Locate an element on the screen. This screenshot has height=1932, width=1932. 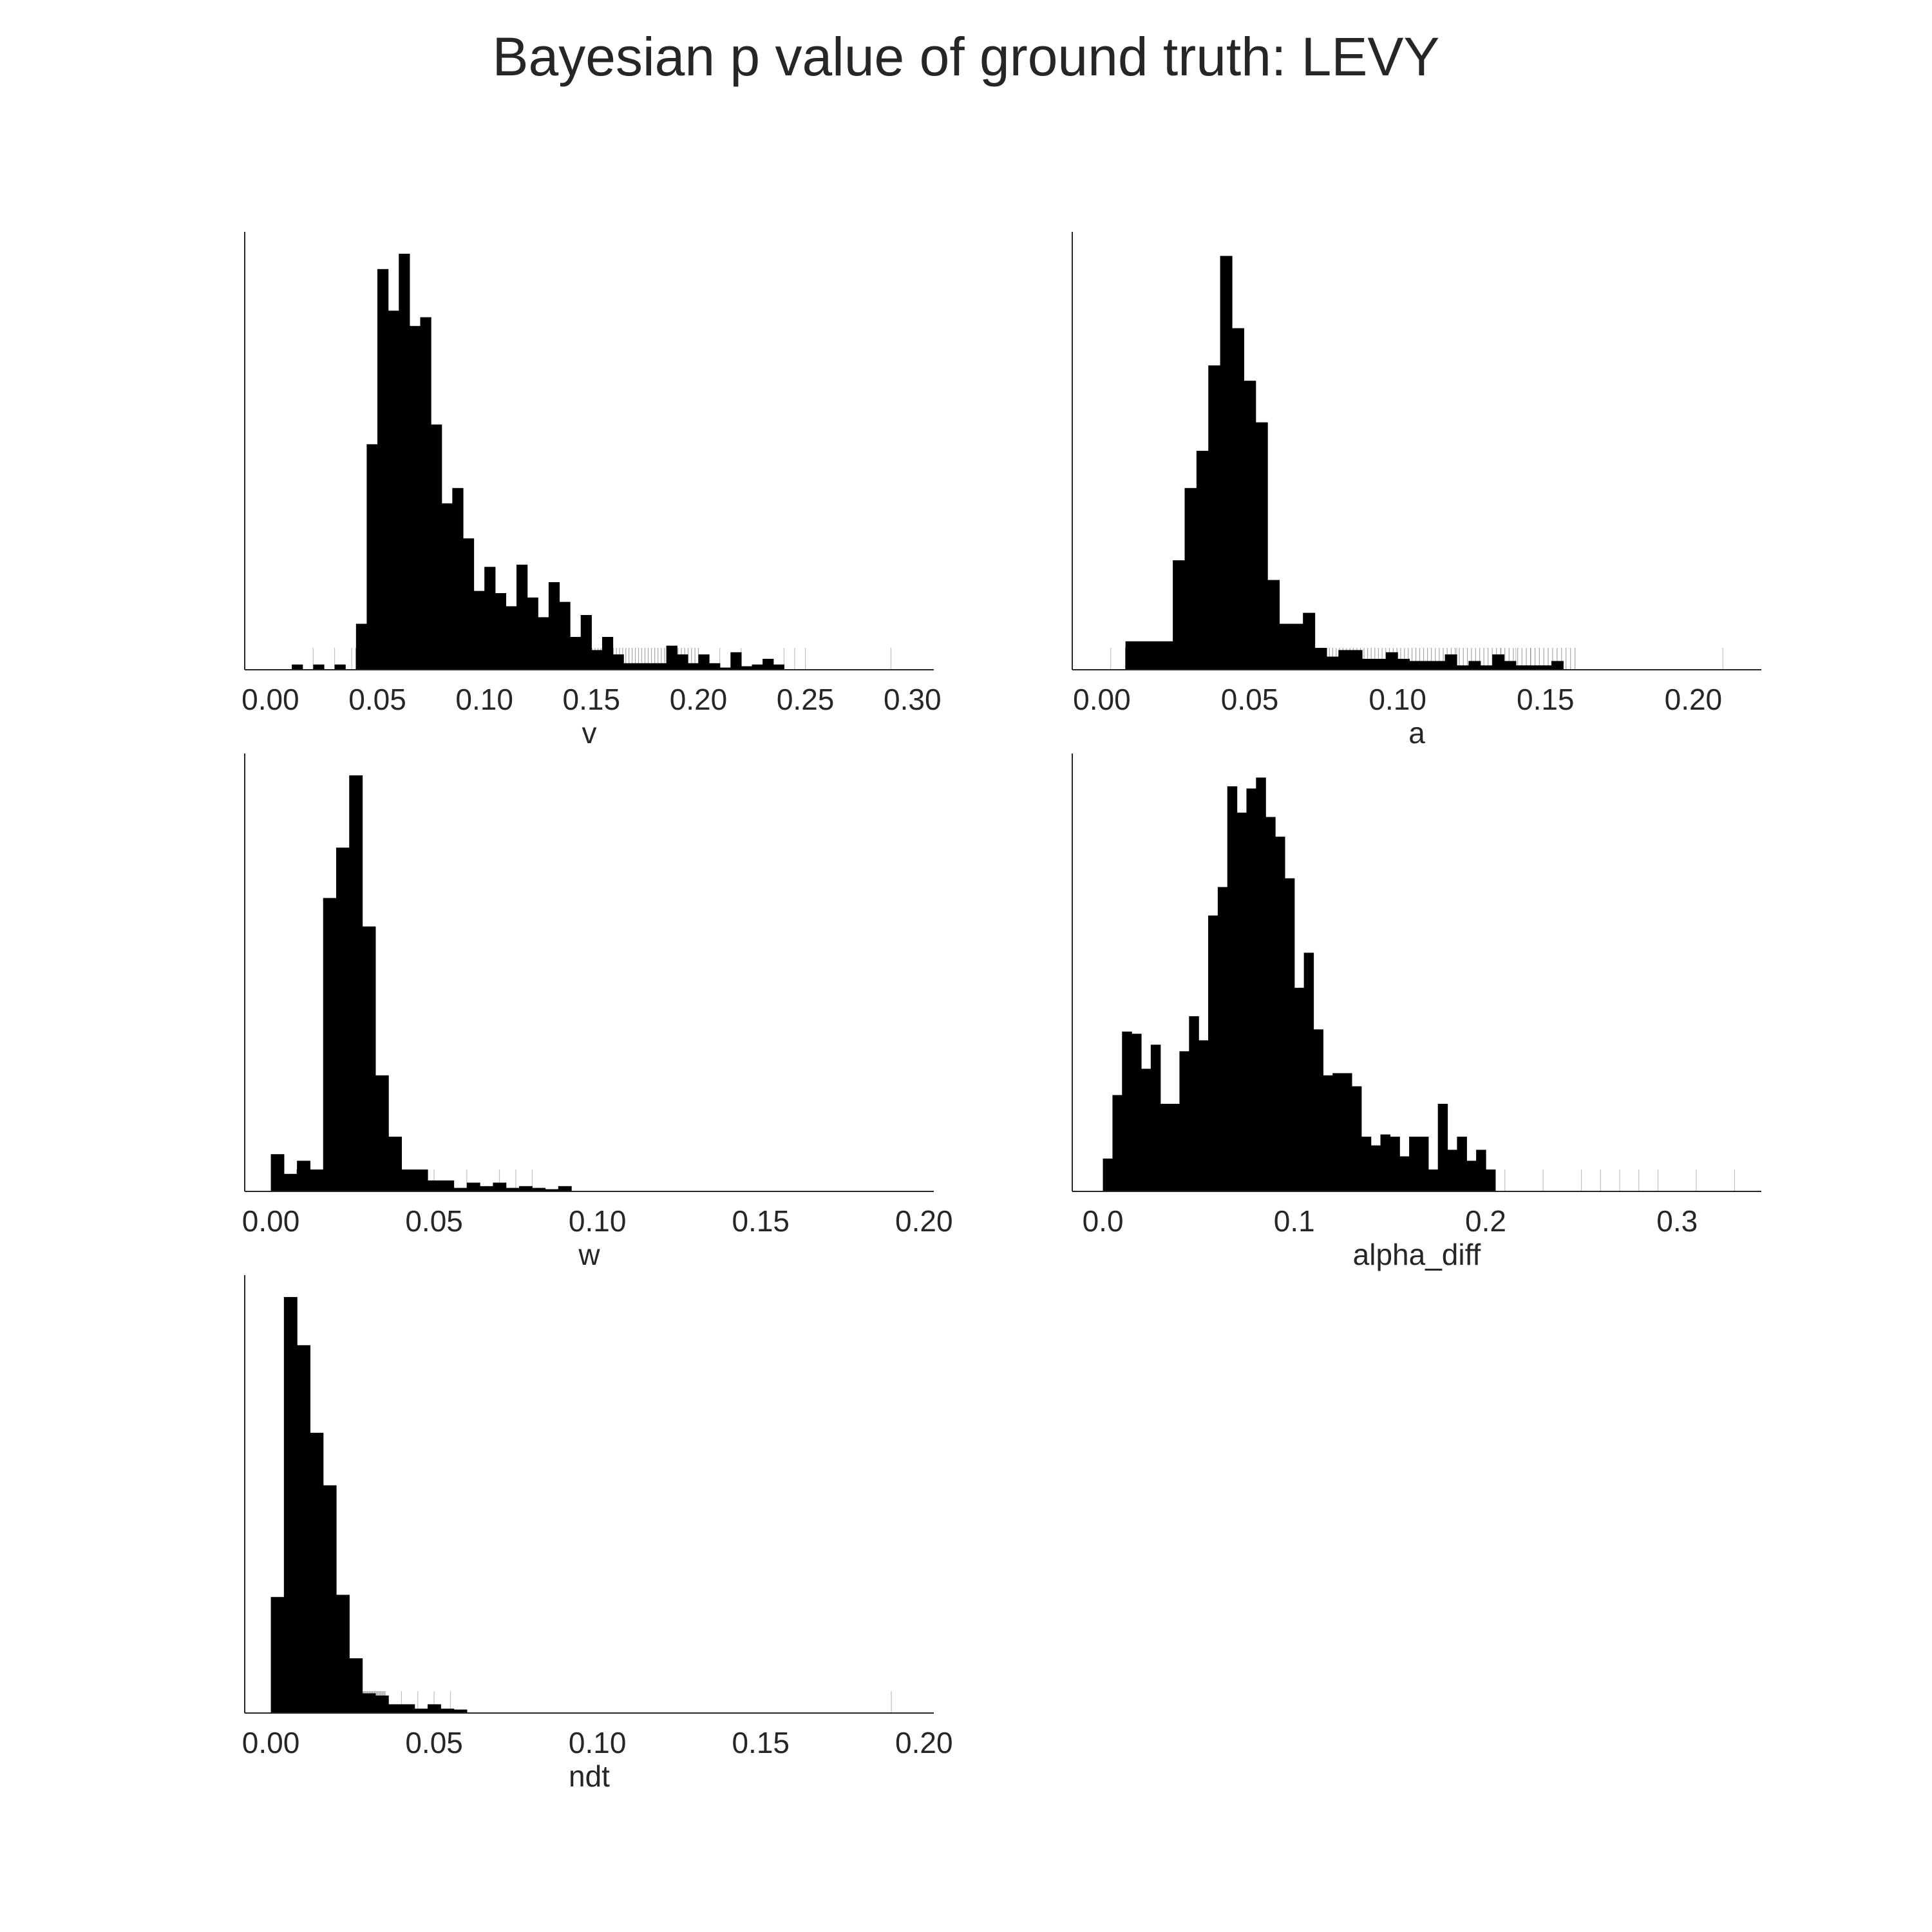
x-axis-label: ndt is located at coordinates (589, 1776).